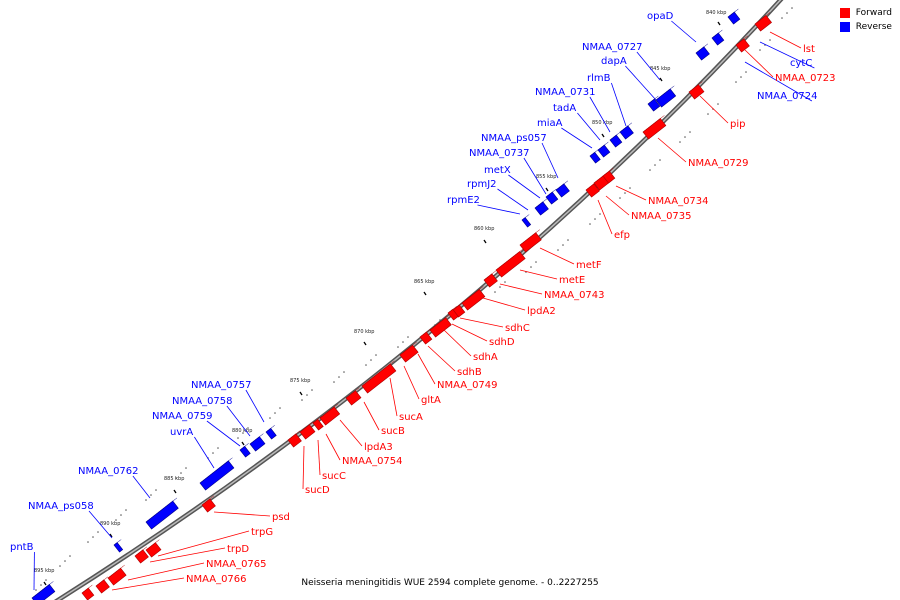  What do you see at coordinates (281, 517) in the screenshot?
I see `gene-label-psd: psd` at bounding box center [281, 517].